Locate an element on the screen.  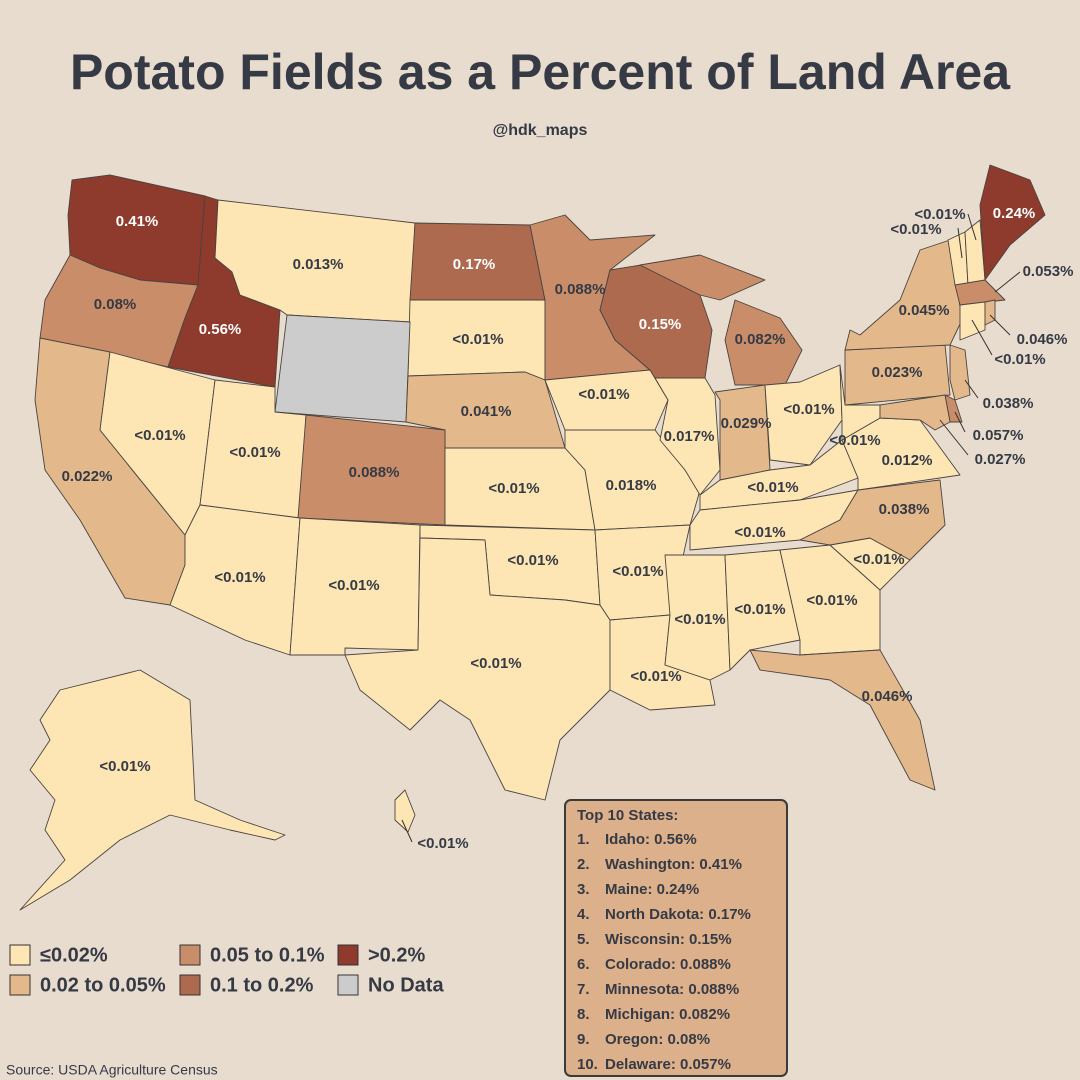
top10-rank: 7. is located at coordinates (583, 989).